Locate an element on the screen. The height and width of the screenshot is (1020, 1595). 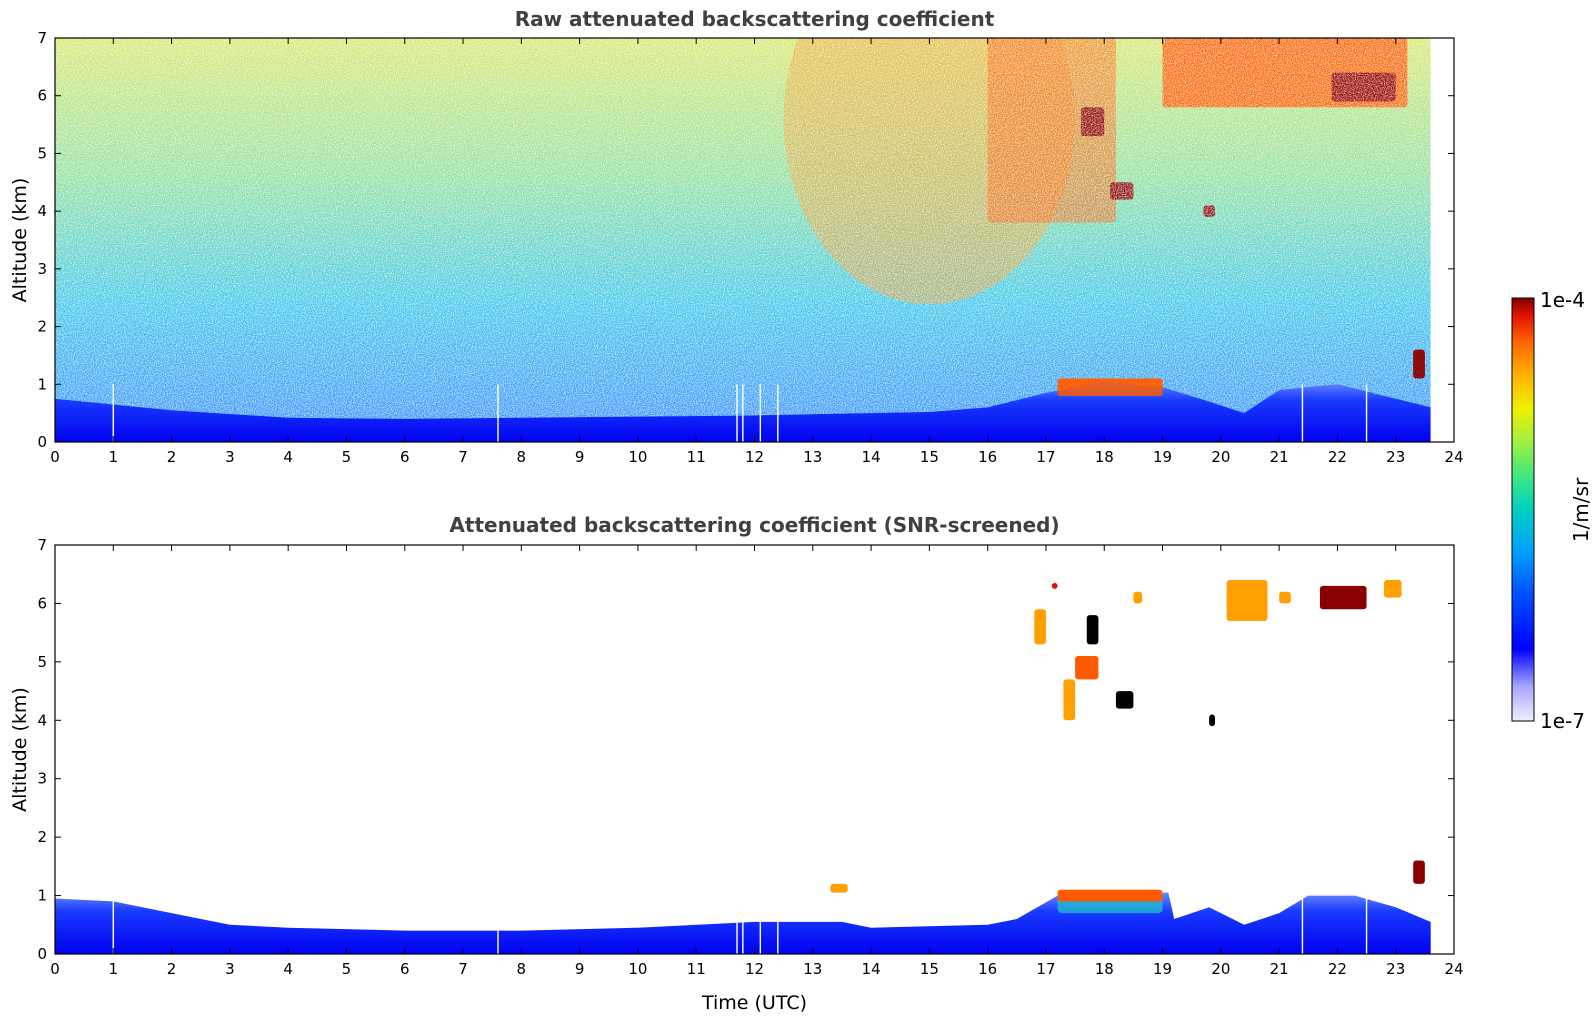
raw-no-data-region is located at coordinates (1442, 240).